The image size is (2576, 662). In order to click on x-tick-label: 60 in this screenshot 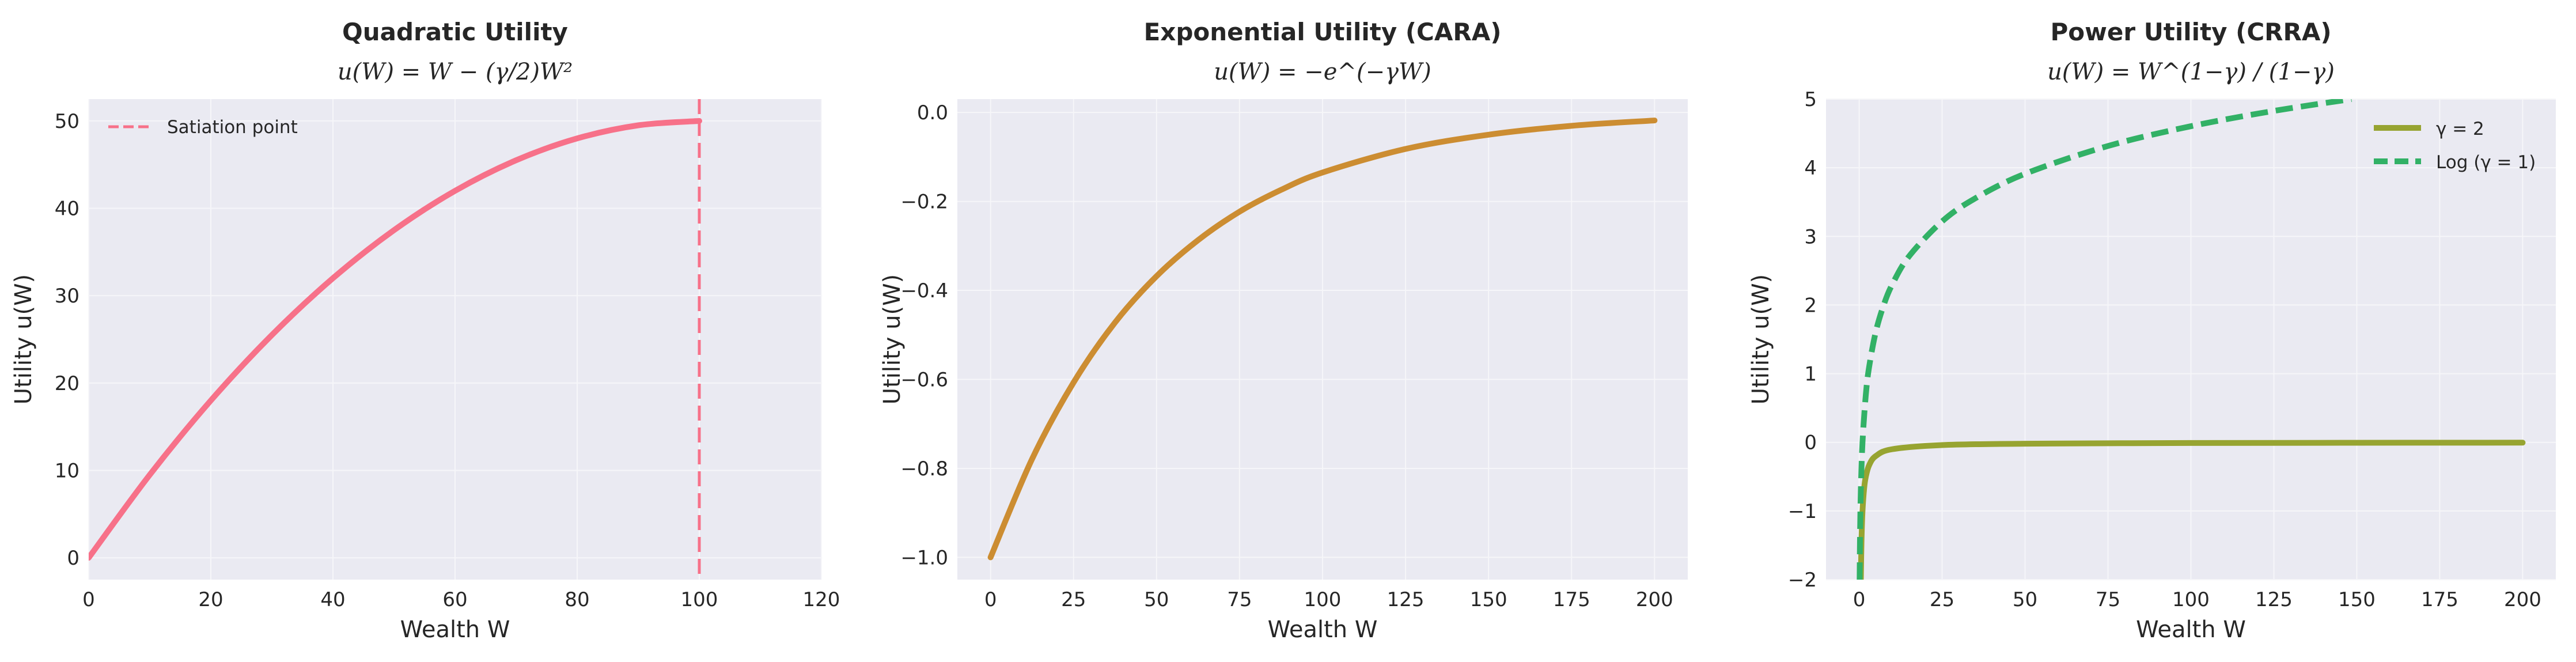, I will do `click(454, 600)`.